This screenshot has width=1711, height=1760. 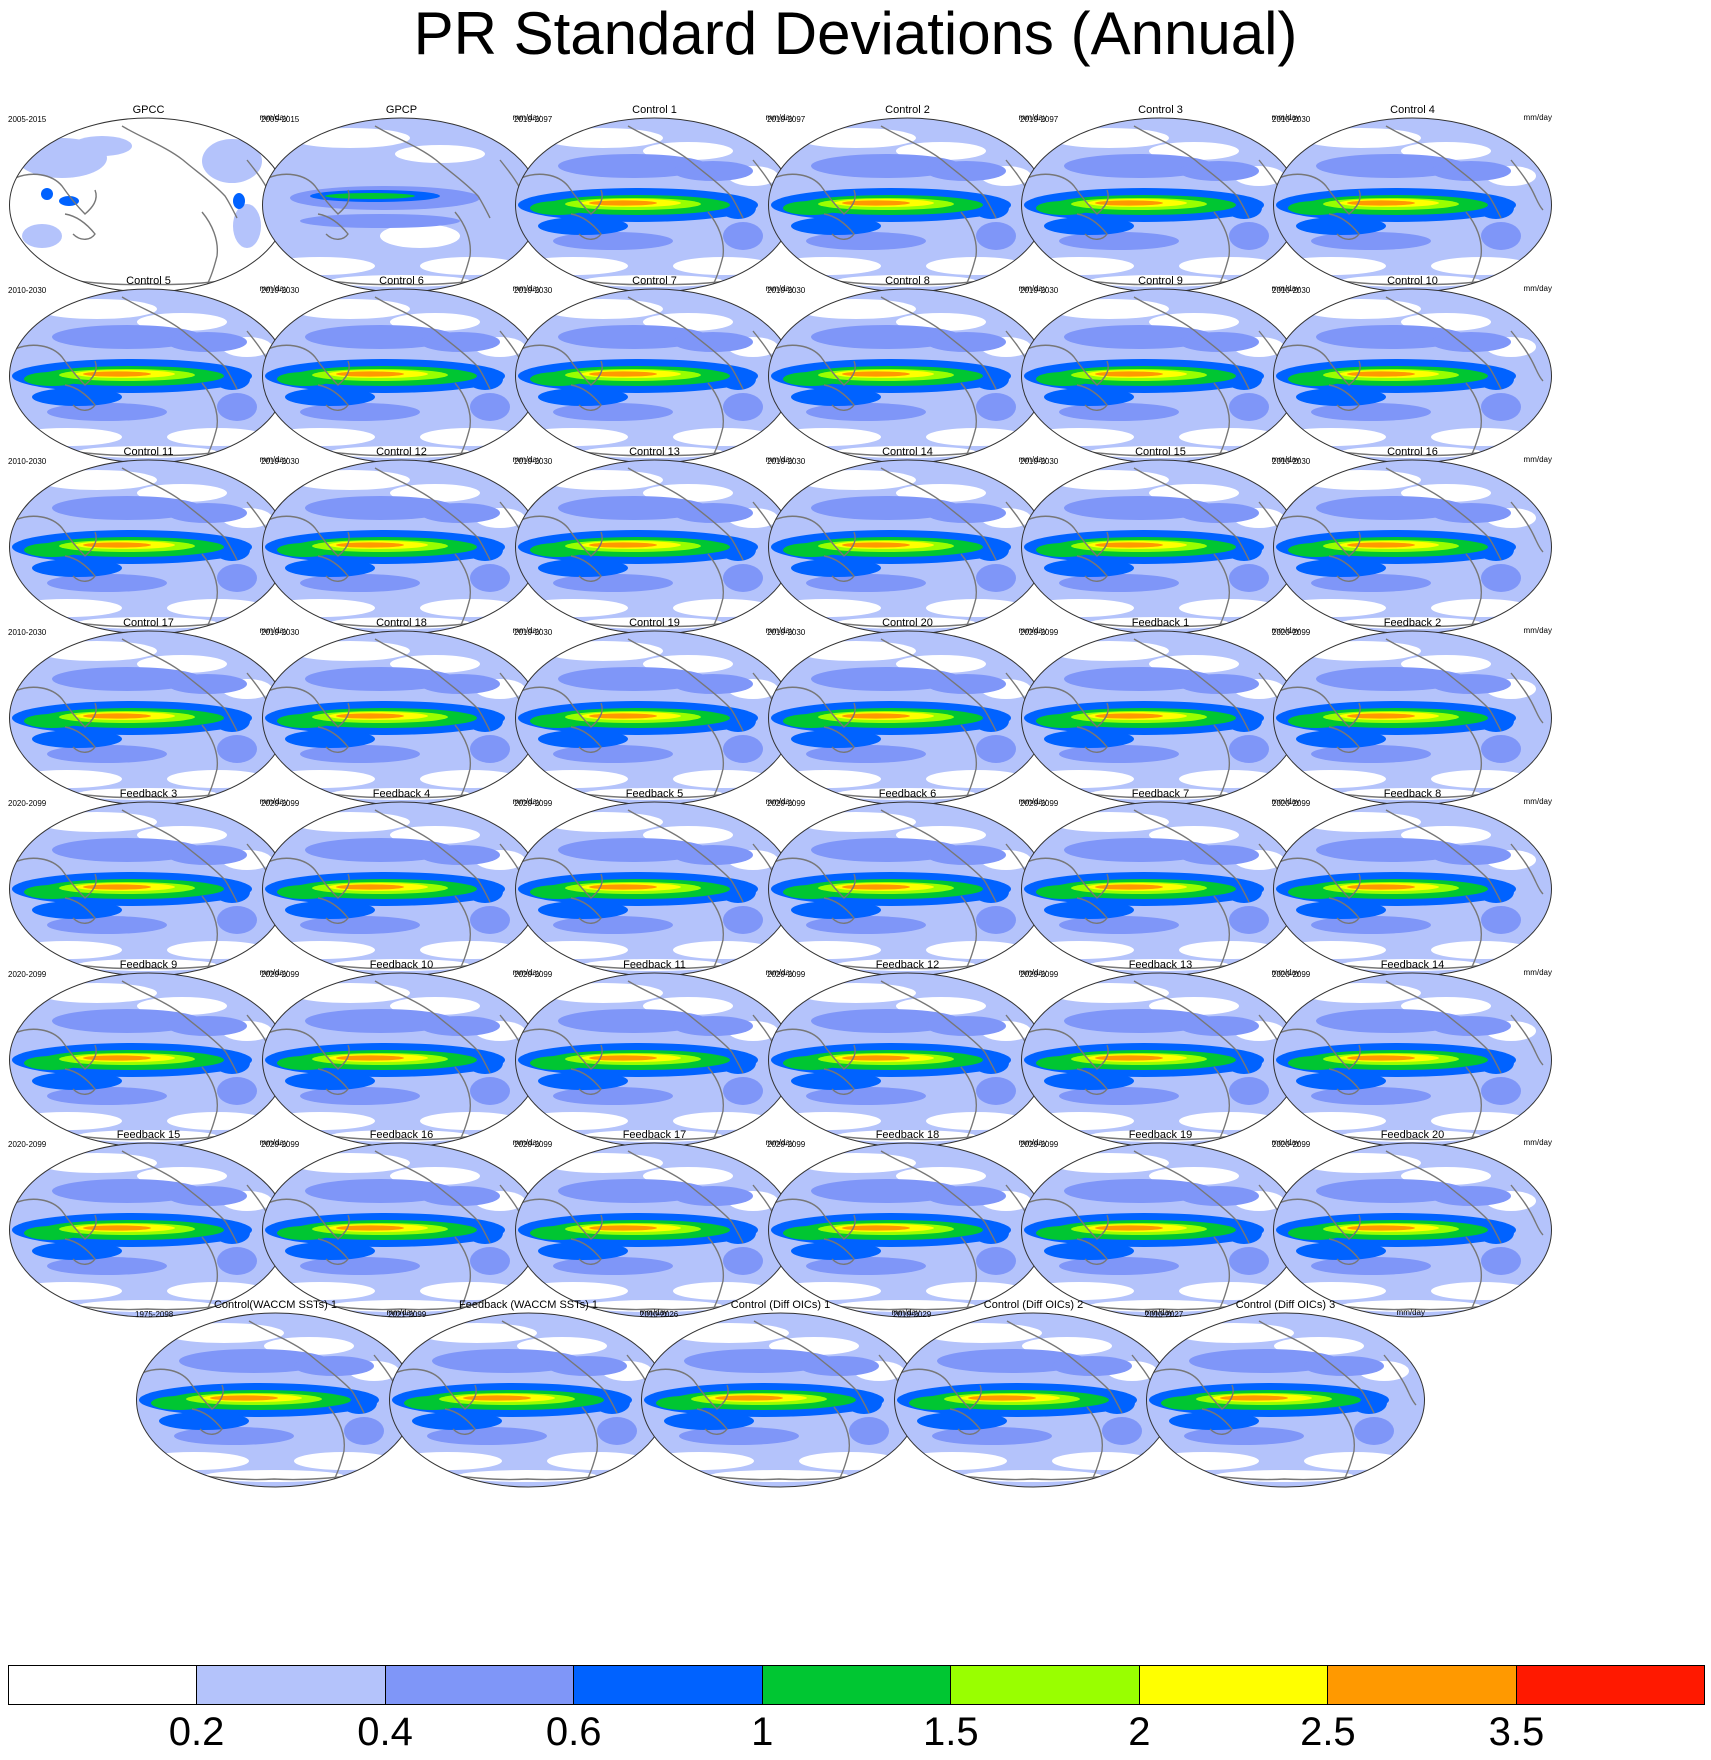 I want to click on land-variance-region, so click(x=102, y=146).